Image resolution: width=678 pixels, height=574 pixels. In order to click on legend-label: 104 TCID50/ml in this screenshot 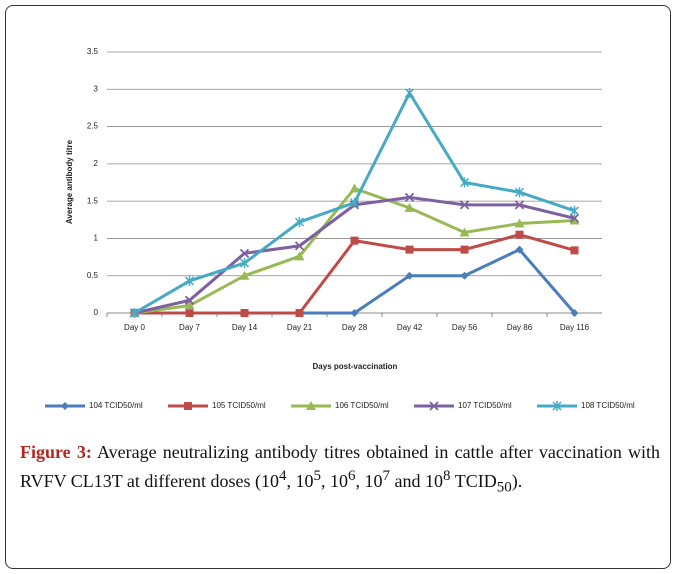, I will do `click(116, 405)`.